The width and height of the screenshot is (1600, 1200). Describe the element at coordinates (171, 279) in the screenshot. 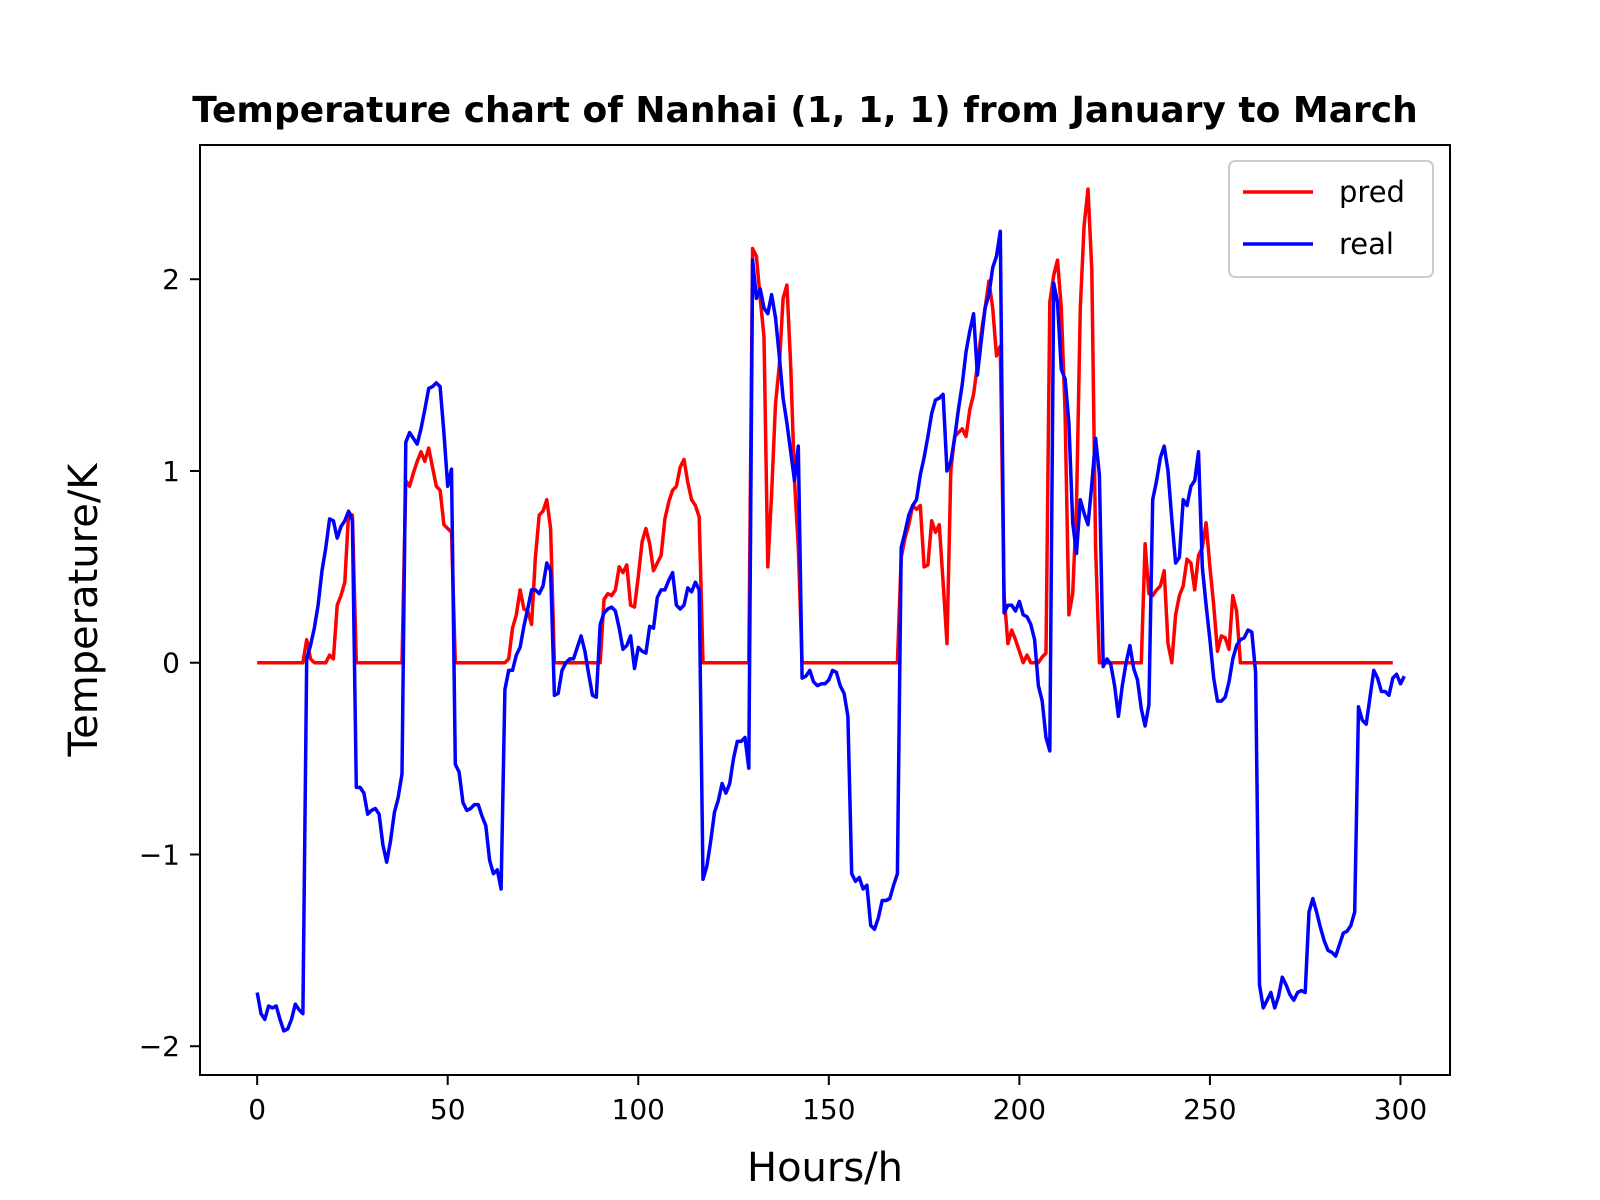

I see `y-tick-label: 2` at that location.